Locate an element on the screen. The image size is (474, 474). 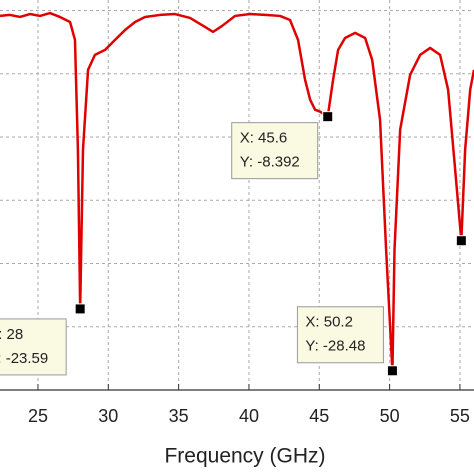
datatip-label: Y: -8.392 is located at coordinates (270, 162).